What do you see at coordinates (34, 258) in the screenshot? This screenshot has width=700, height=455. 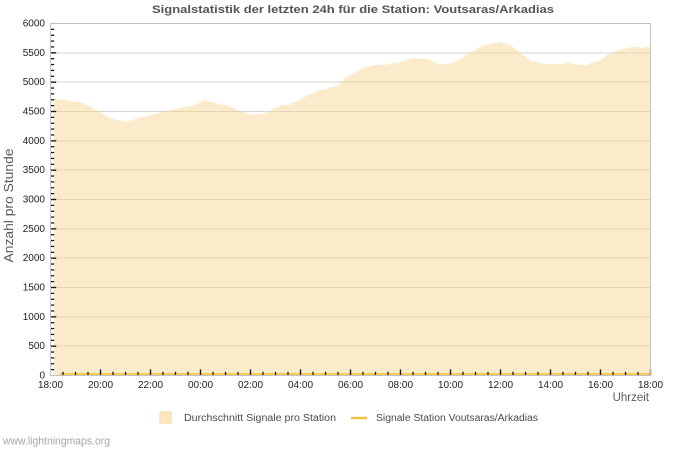 I see `svg-text: 2000` at bounding box center [34, 258].